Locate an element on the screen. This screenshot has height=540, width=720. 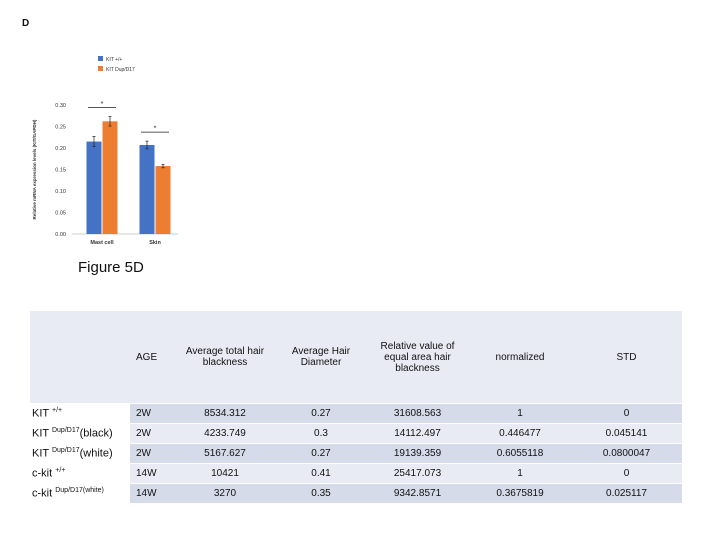
cell-total-blackness: 5167.627 is located at coordinates (225, 453).